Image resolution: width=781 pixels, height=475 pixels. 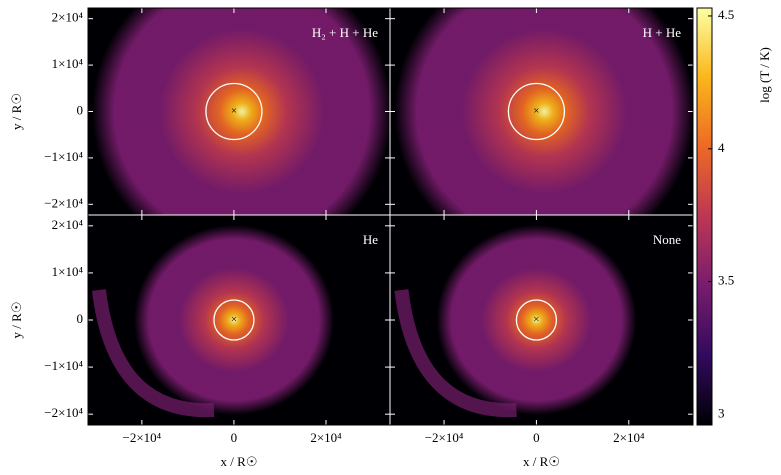 What do you see at coordinates (662, 32) in the screenshot?
I see `panel-label: H + He` at bounding box center [662, 32].